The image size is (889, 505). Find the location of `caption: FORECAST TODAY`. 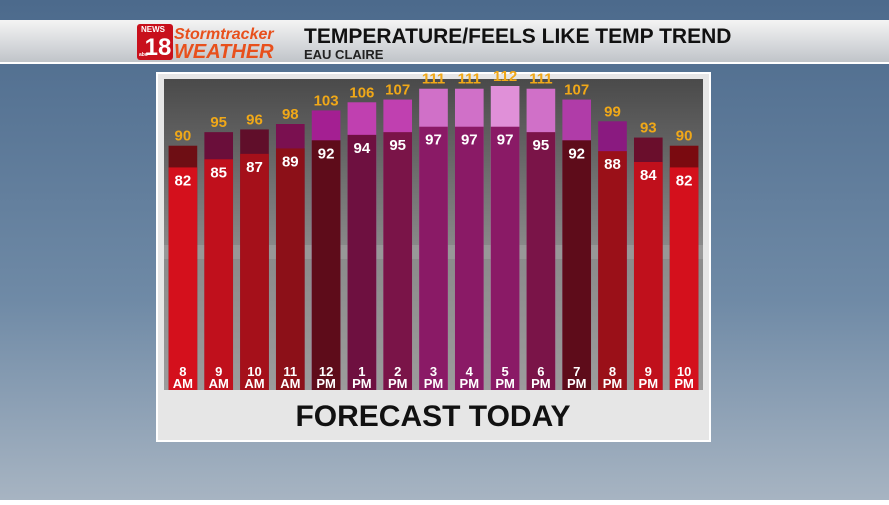

caption: FORECAST TODAY is located at coordinates (432, 416).